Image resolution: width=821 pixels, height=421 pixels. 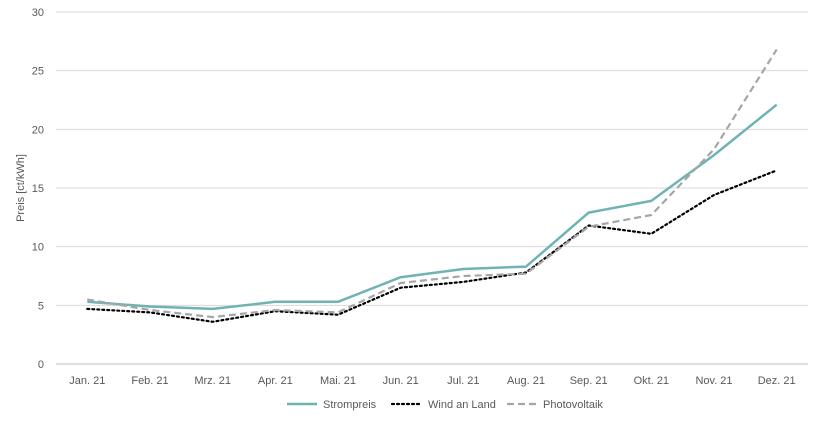 I want to click on legend: Strompreis Wind an Land Photovoltaik, so click(x=445, y=405).